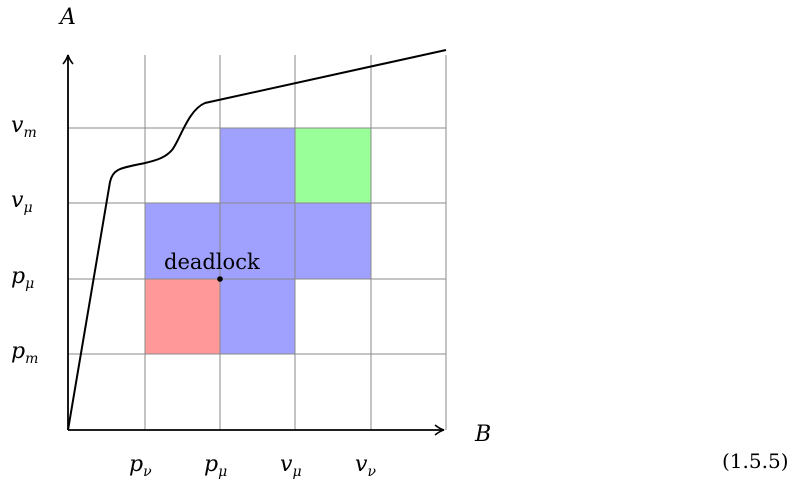 The width and height of the screenshot is (809, 495). What do you see at coordinates (220, 279) in the screenshot?
I see `deadlock-point` at bounding box center [220, 279].